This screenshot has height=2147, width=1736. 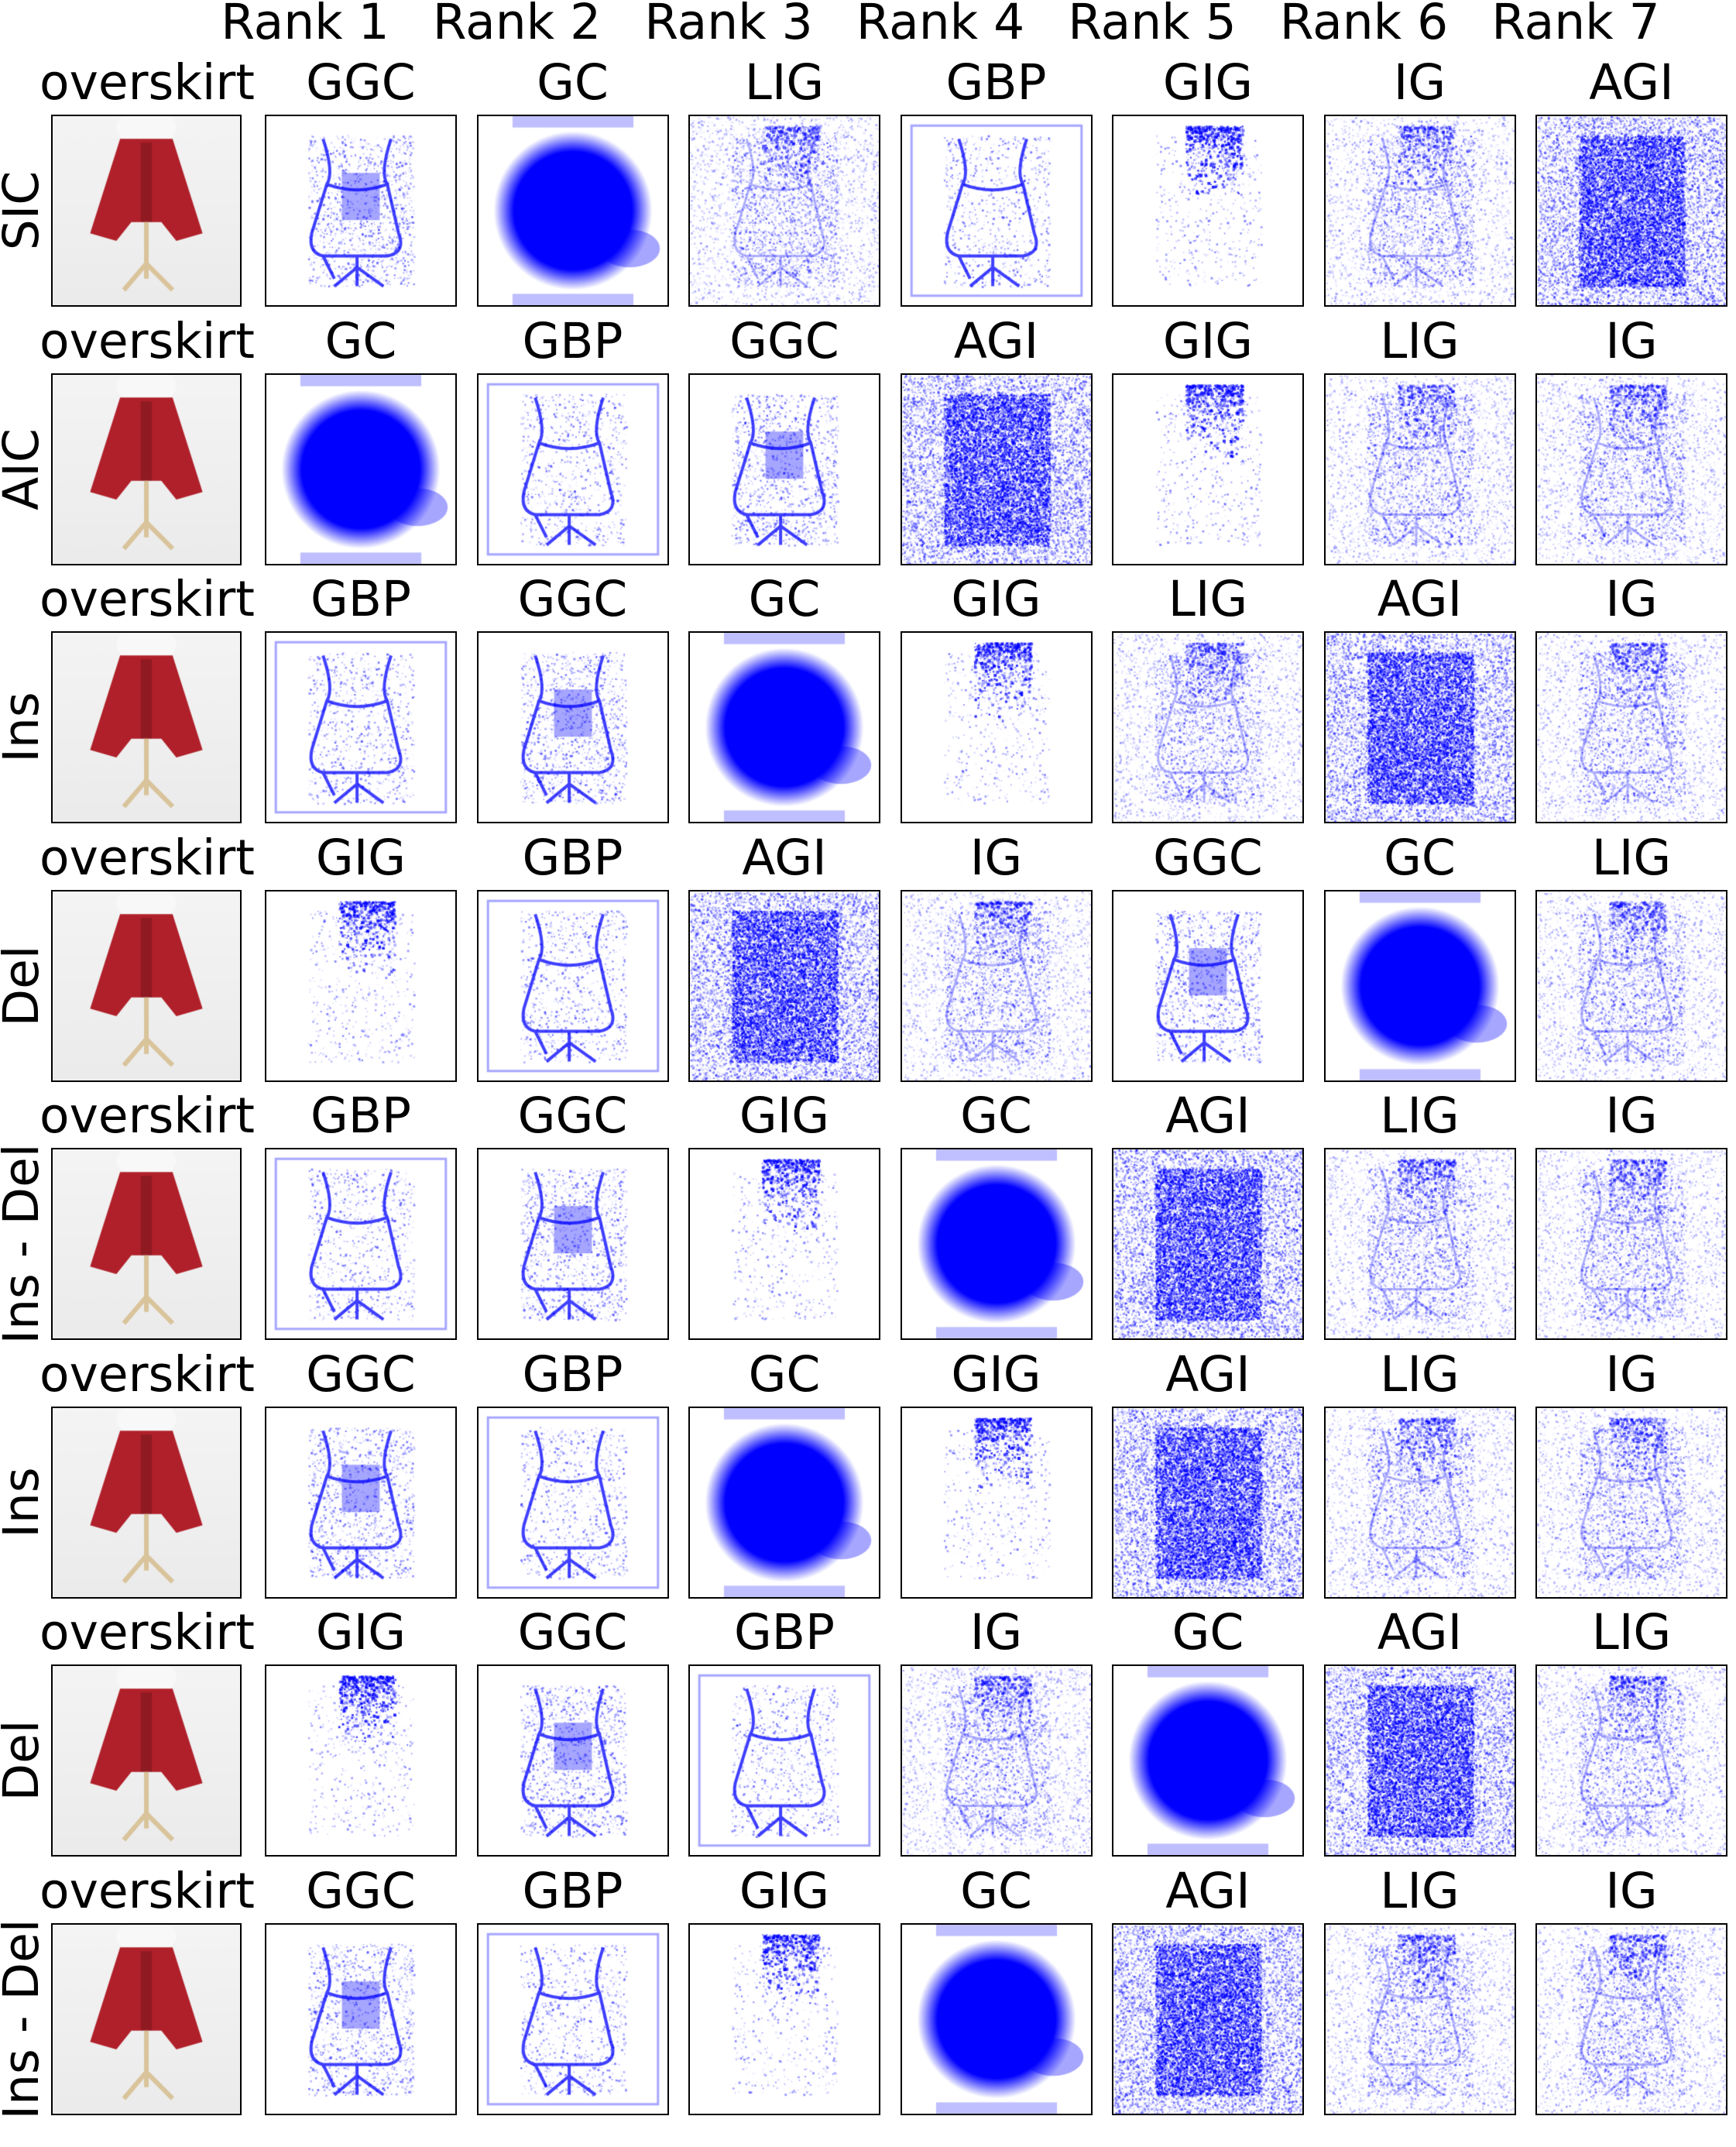 I want to click on row-label-metric: Ins - Del, so click(x=25, y=2019).